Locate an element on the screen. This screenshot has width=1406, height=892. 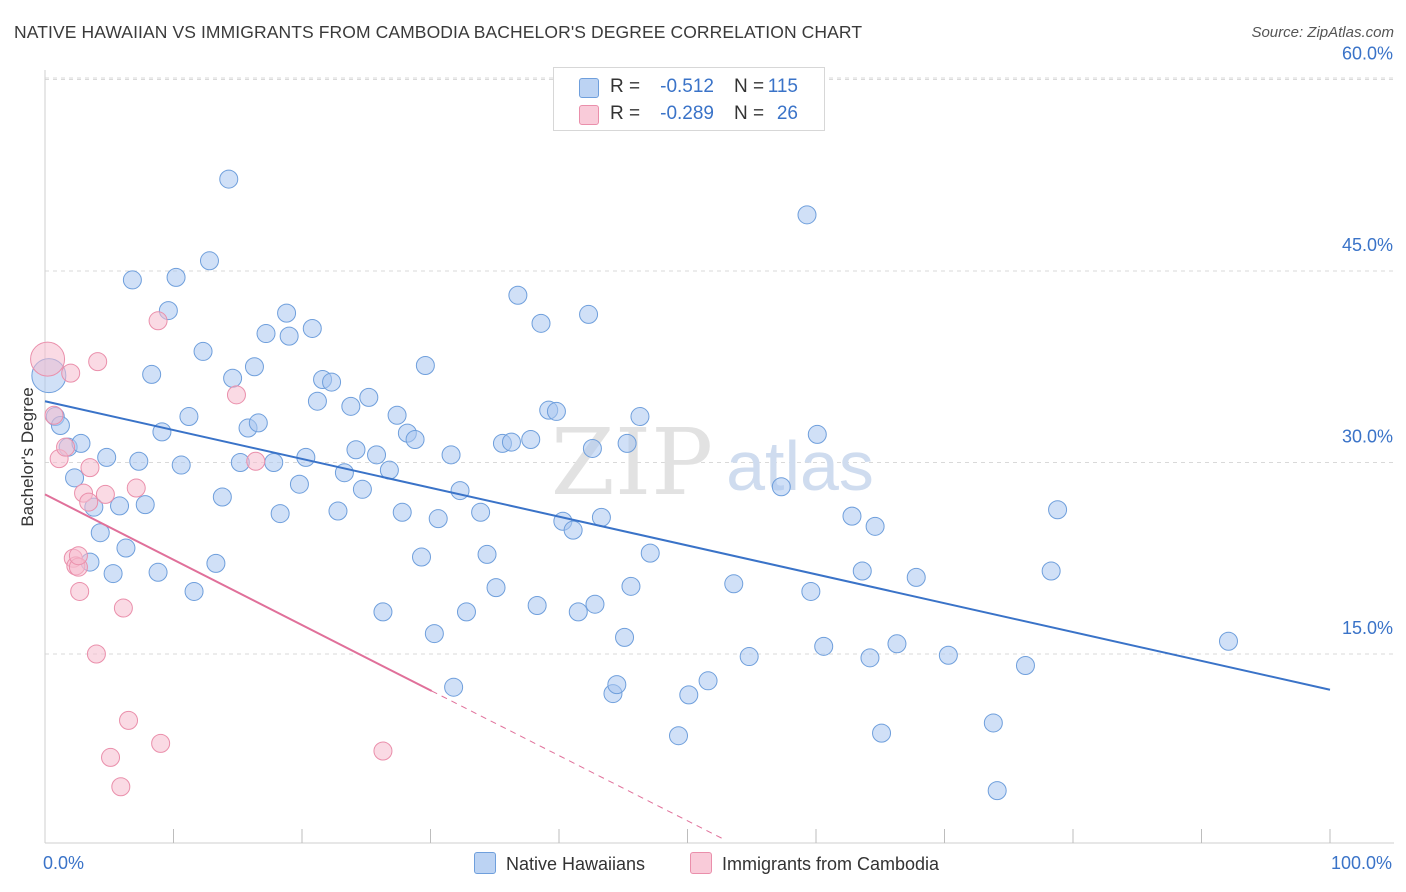
legend-label-cambodia: Immigrants from Cambodia is located at coordinates (831, 864).